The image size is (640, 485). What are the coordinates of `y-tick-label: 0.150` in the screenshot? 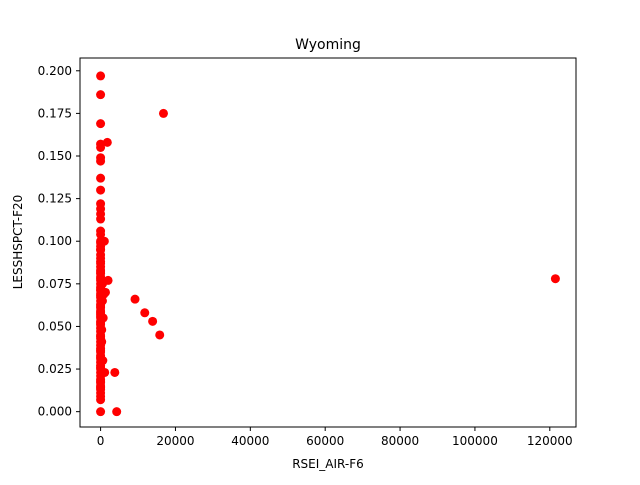 It's located at (55, 156).